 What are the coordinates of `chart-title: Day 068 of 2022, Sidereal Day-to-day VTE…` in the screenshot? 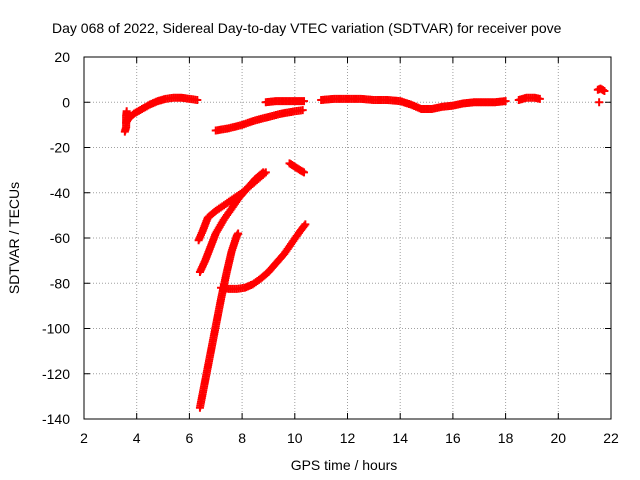 It's located at (307, 28).